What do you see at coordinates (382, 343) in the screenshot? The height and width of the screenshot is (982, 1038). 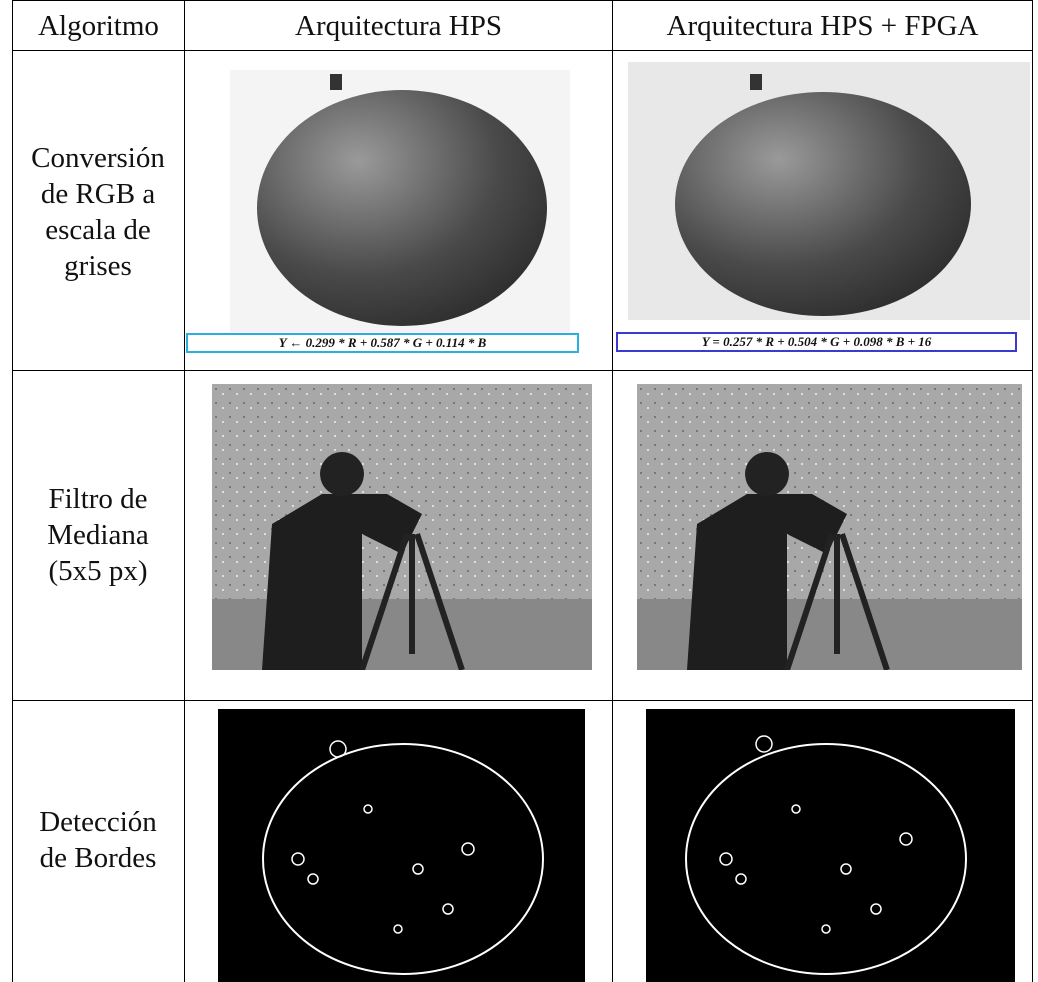 I see `formula-caption: Y ← 0.299 * R + 0.587 * G + 0.114 * B` at bounding box center [382, 343].